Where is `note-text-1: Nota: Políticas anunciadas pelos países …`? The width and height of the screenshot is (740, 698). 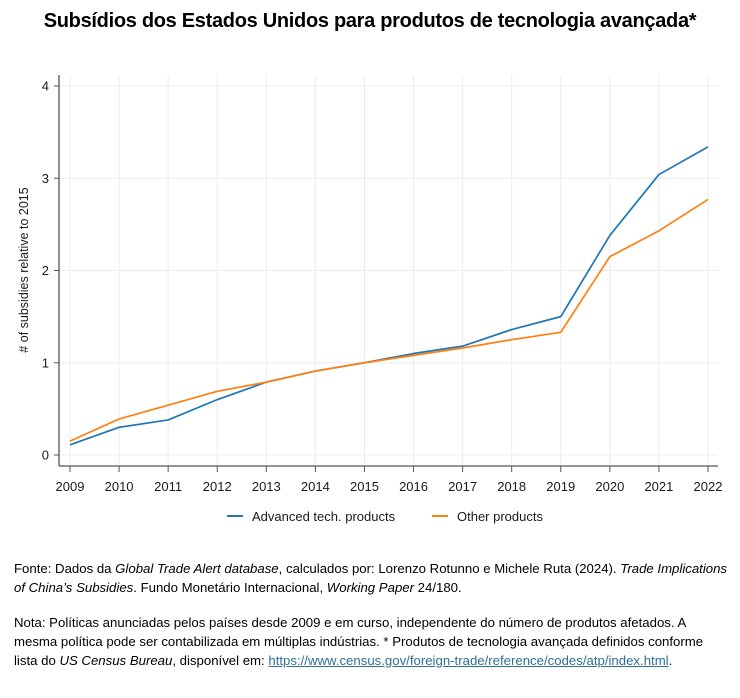 note-text-1: Nota: Políticas anunciadas pelos países … is located at coordinates (359, 641).